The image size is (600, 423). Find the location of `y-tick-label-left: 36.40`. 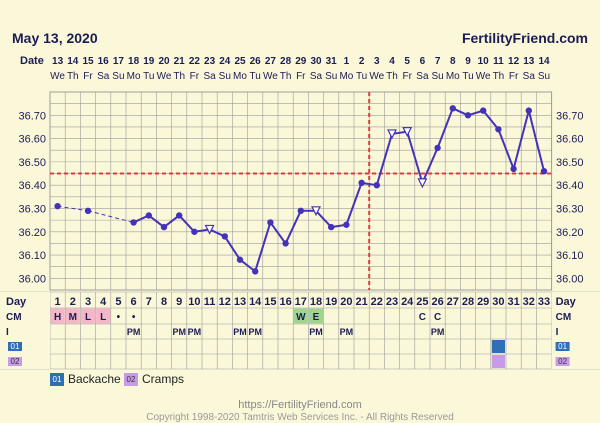

y-tick-label-left: 36.40 is located at coordinates (32, 186).